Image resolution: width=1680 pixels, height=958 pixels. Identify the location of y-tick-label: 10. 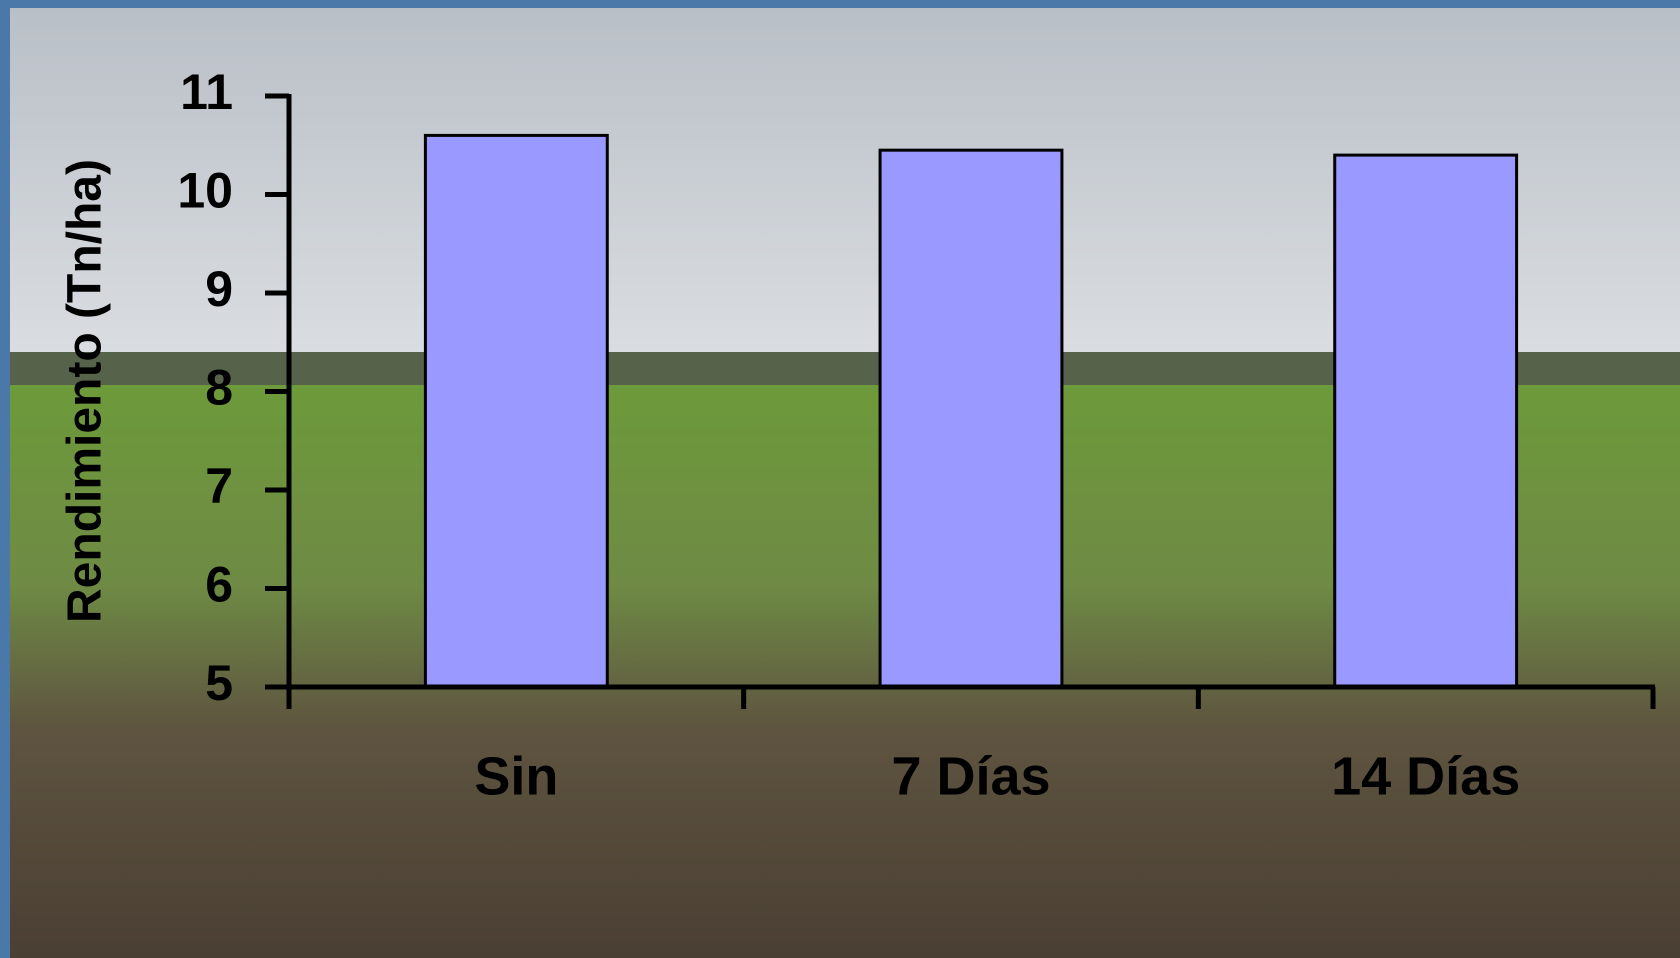
(205, 191).